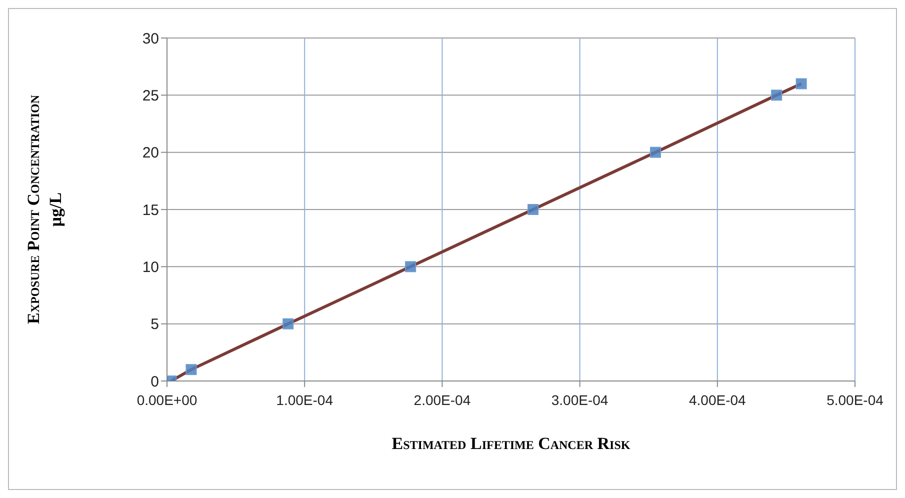 This screenshot has width=905, height=498. What do you see at coordinates (150, 210) in the screenshot?
I see `y-tick-label: 15` at bounding box center [150, 210].